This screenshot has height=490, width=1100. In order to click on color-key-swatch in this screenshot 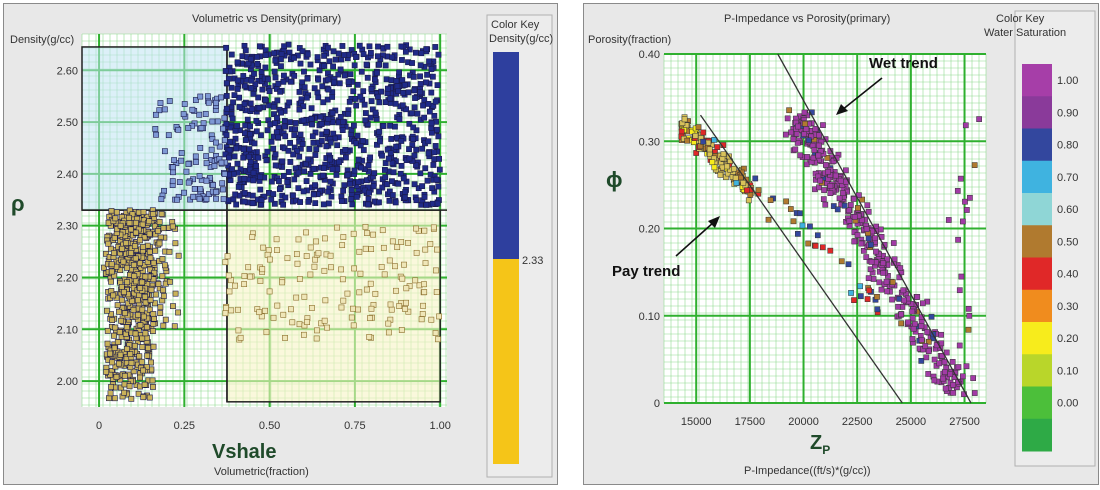, I will do `click(1037, 209)`.